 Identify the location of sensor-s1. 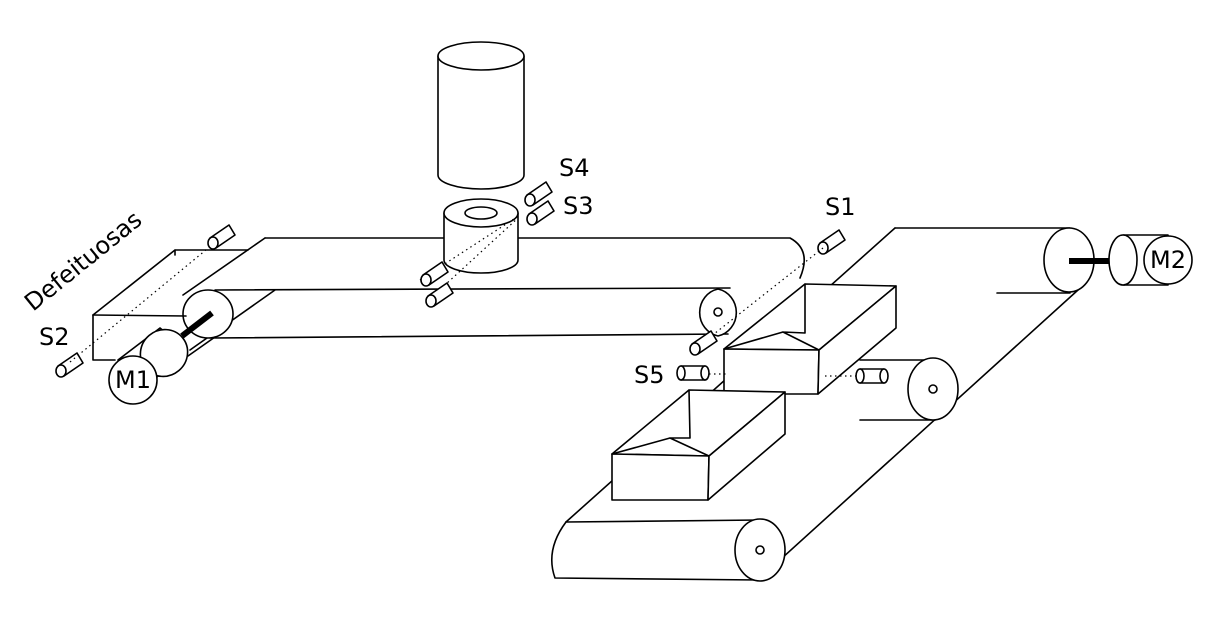
(772, 287).